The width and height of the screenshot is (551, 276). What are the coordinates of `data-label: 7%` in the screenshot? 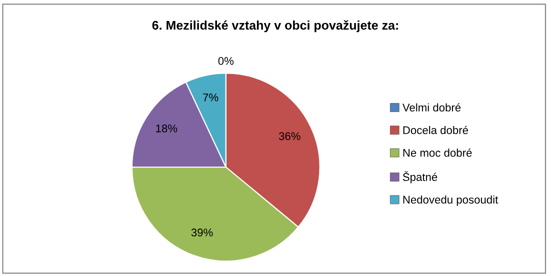 It's located at (210, 98).